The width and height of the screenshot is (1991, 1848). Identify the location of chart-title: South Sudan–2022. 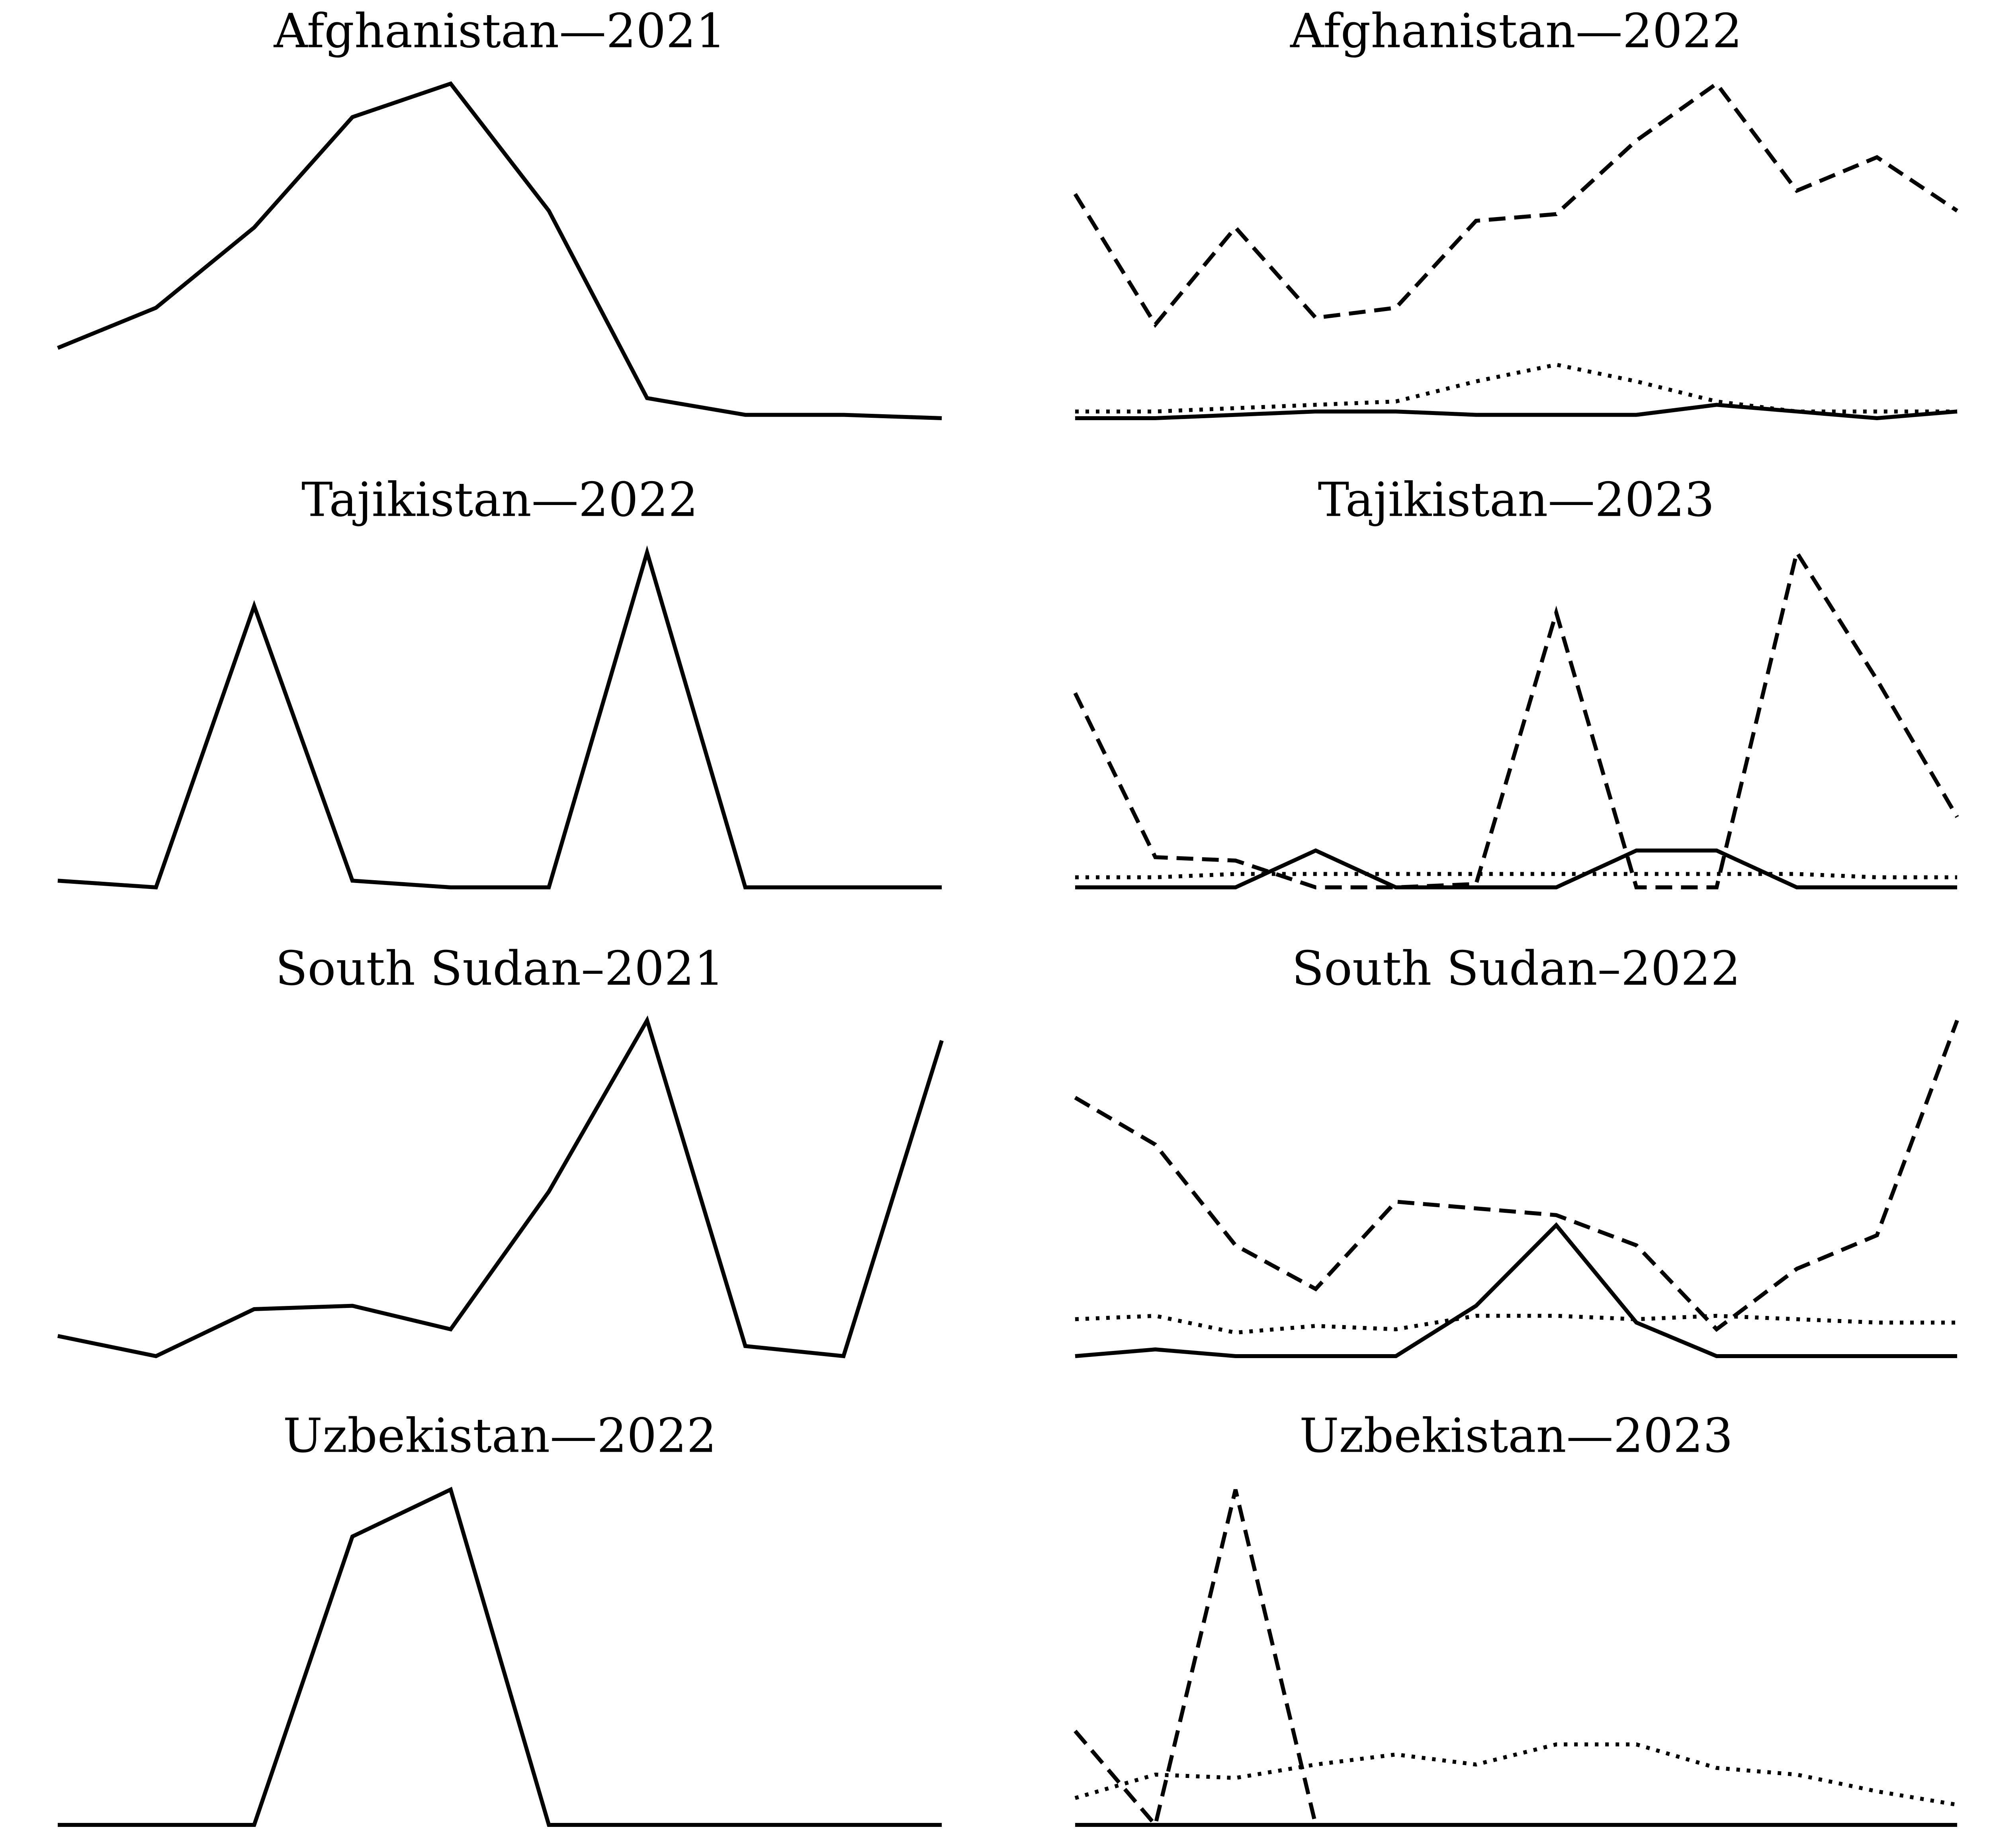
(1517, 968).